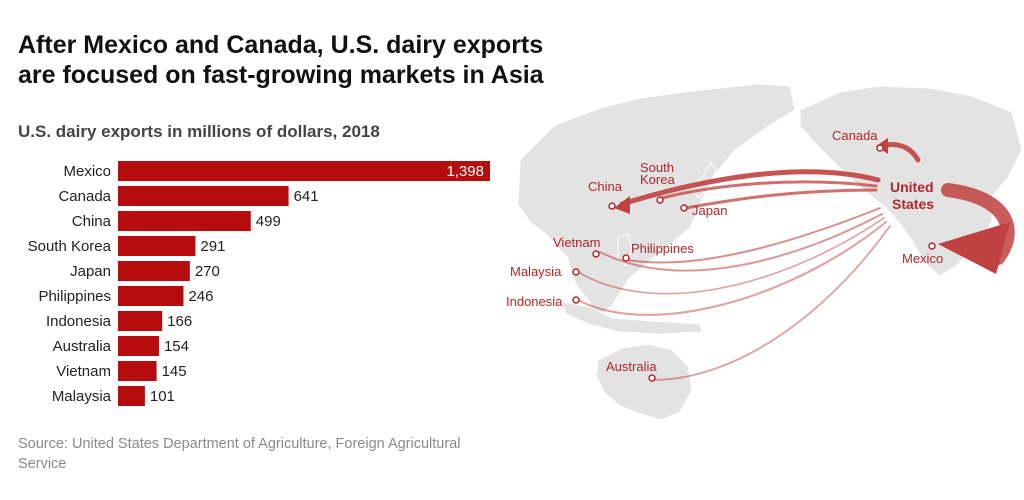  What do you see at coordinates (612, 206) in the screenshot?
I see `marker-china` at bounding box center [612, 206].